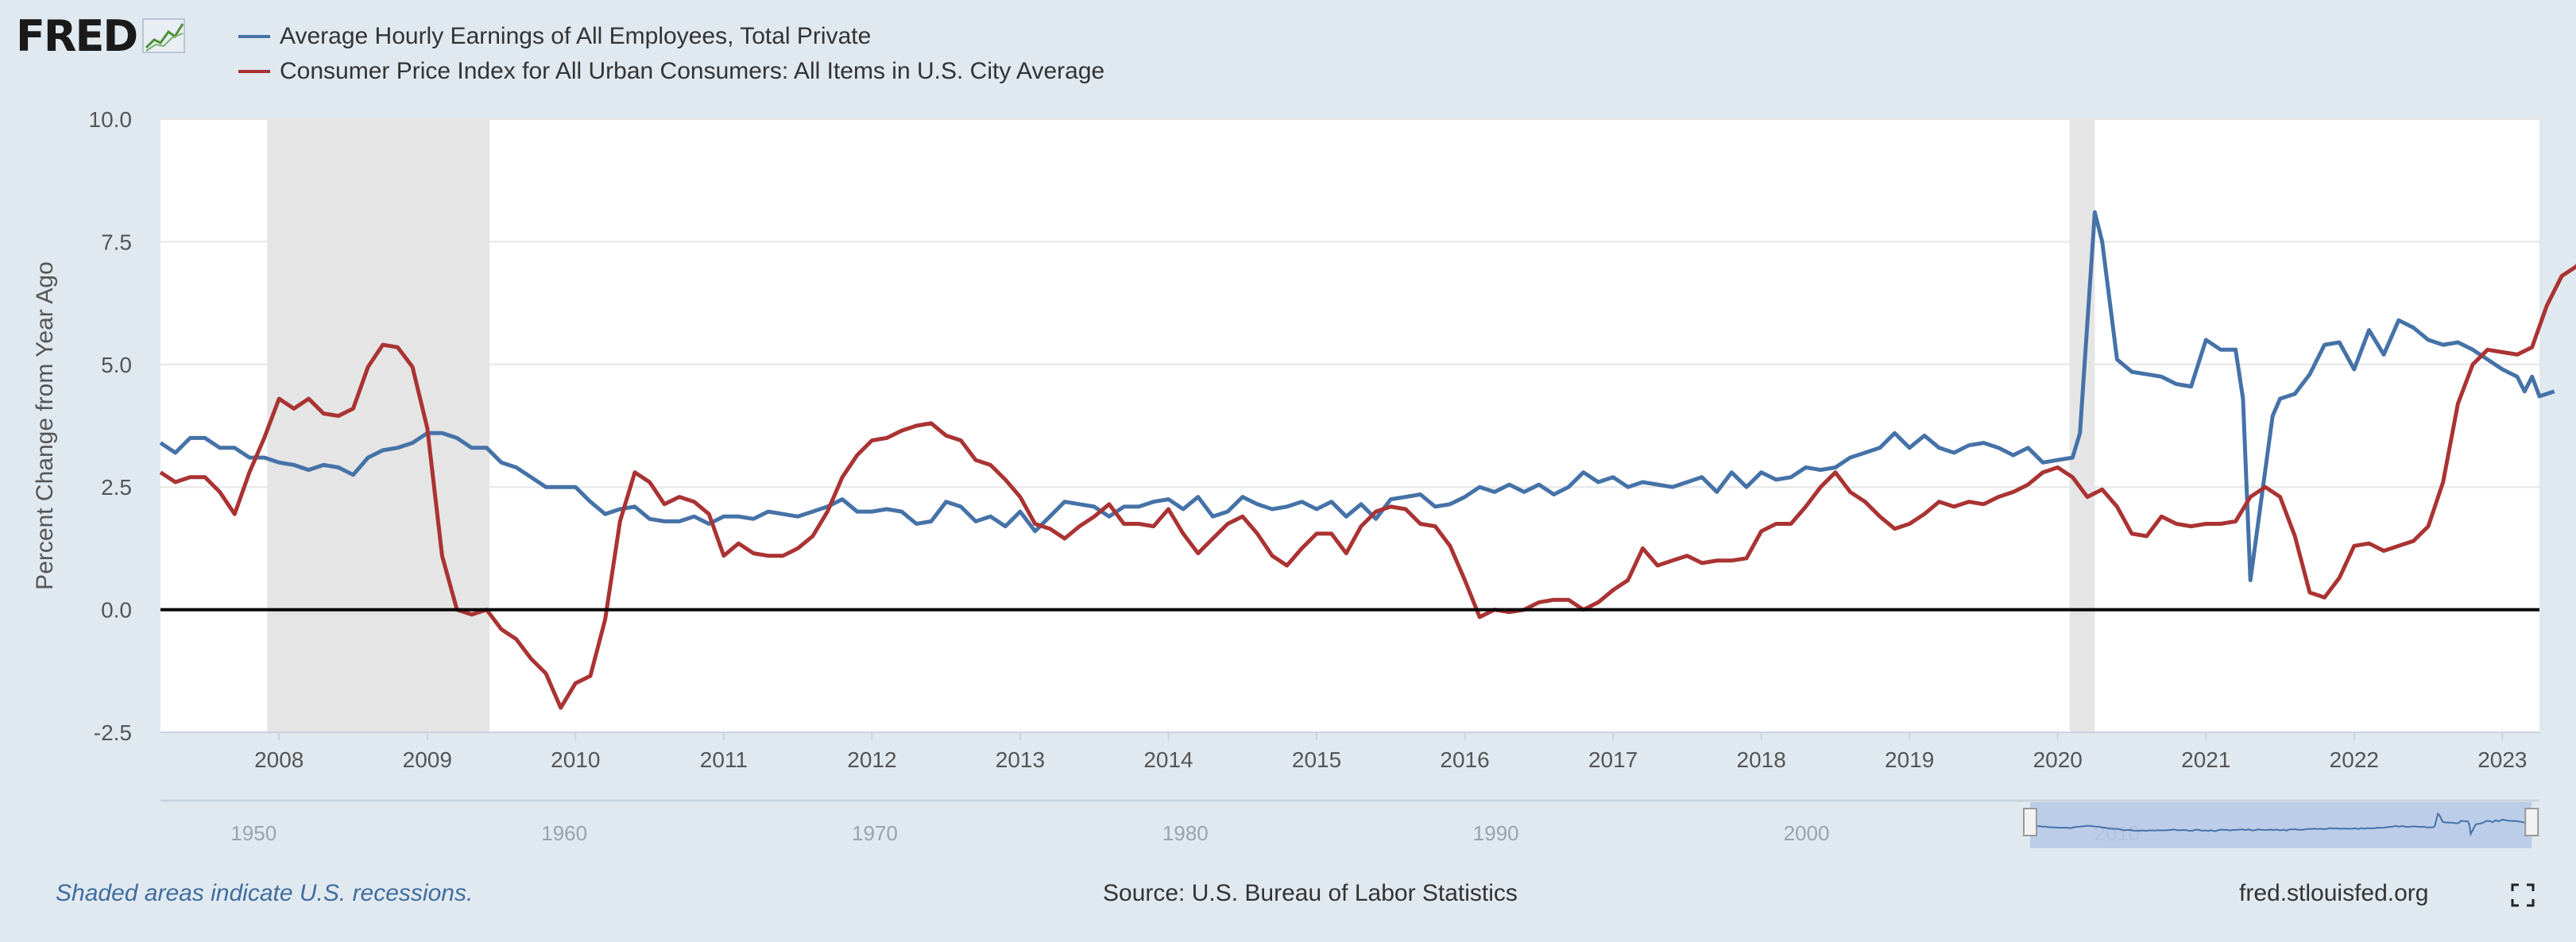  Describe the element at coordinates (254, 71) in the screenshot. I see `legend-swatch-cpi` at that location.